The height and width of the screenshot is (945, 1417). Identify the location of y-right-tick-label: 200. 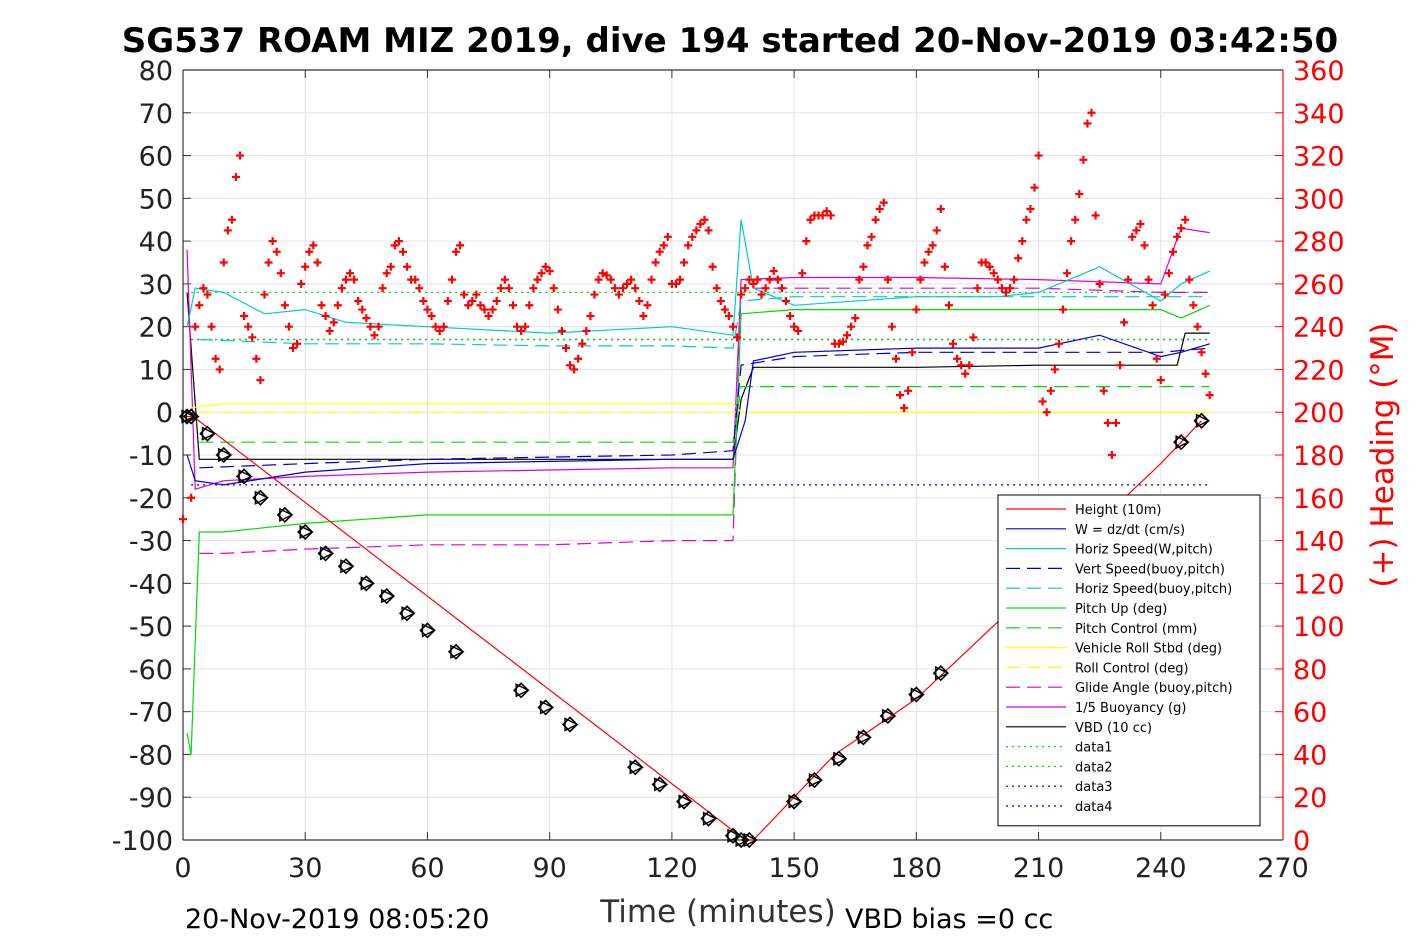
(1319, 413).